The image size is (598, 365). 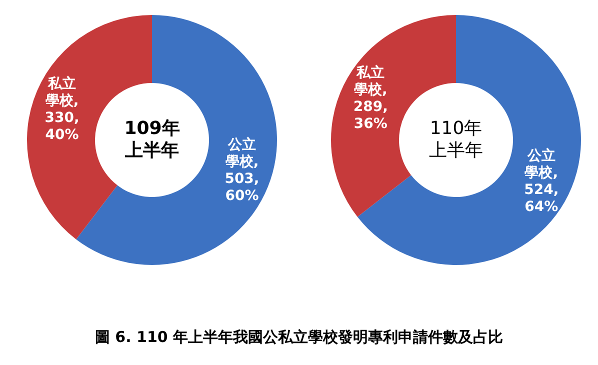 What do you see at coordinates (456, 139) in the screenshot?
I see `text: 110年上半年` at bounding box center [456, 139].